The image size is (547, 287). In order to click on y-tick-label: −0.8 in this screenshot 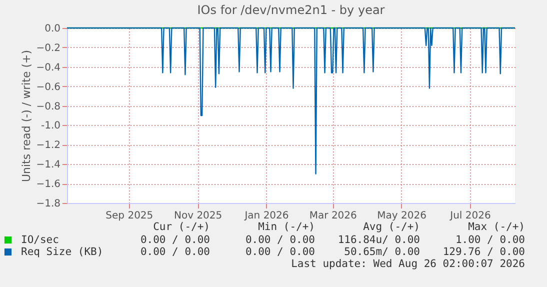, I will do `click(48, 106)`.